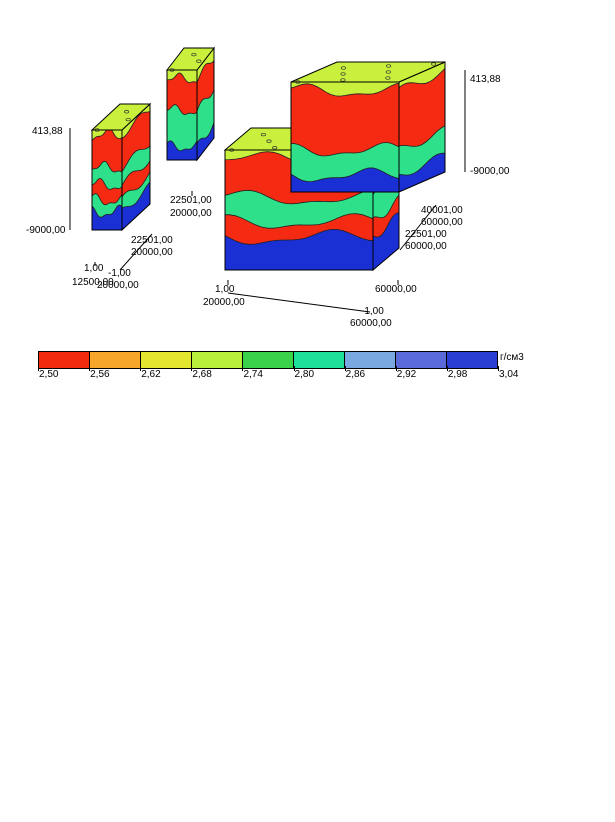 The width and height of the screenshot is (615, 822). I want to click on small-top-front-face, so click(182, 115).